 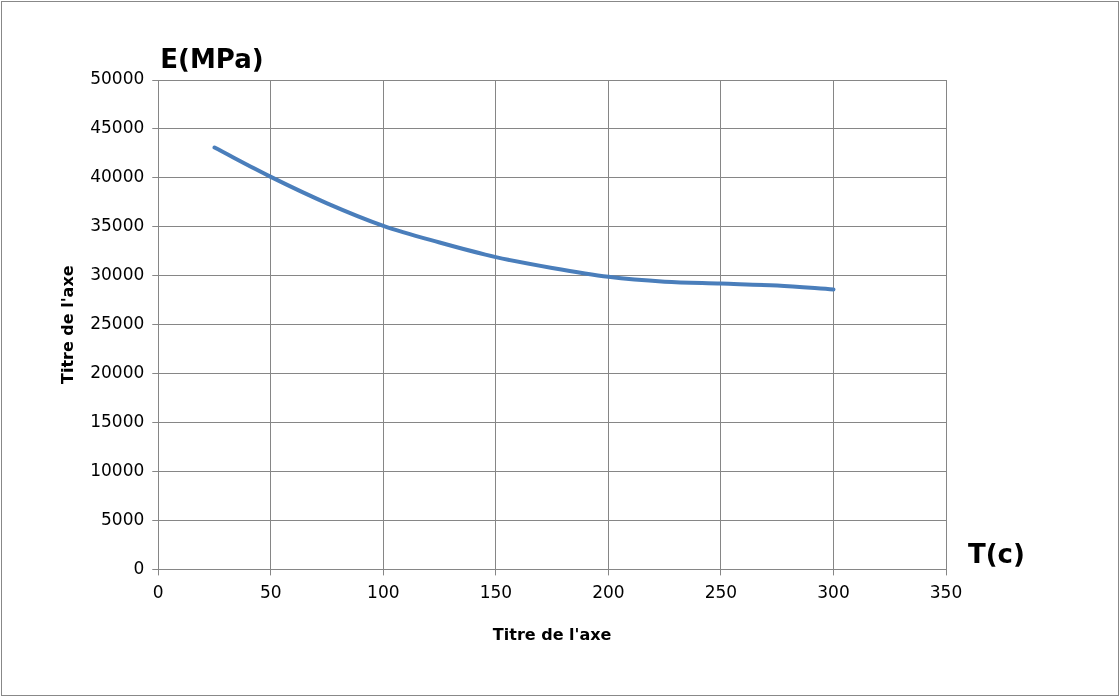 I want to click on x-tick-label: 350, so click(x=946, y=592).